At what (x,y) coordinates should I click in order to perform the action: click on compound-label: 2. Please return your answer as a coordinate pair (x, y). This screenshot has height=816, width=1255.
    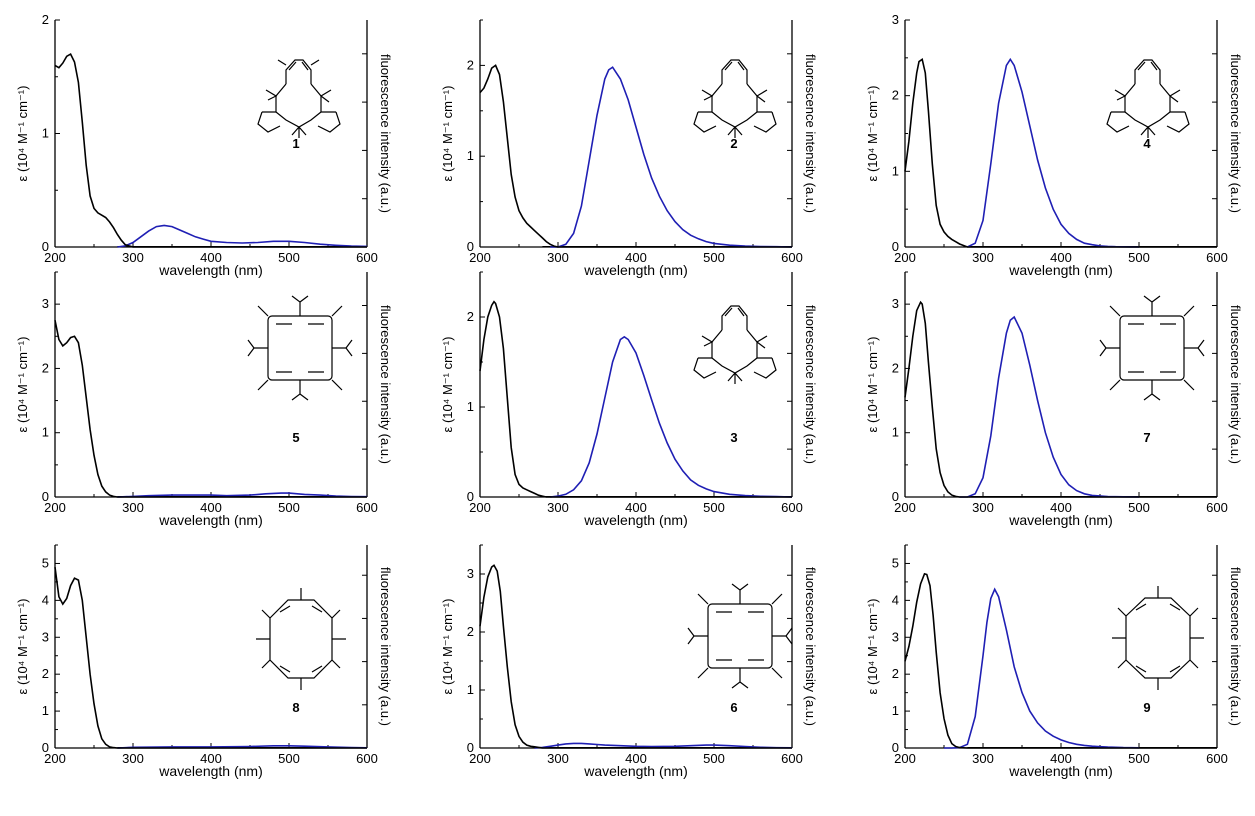
    Looking at the image, I should click on (733, 143).